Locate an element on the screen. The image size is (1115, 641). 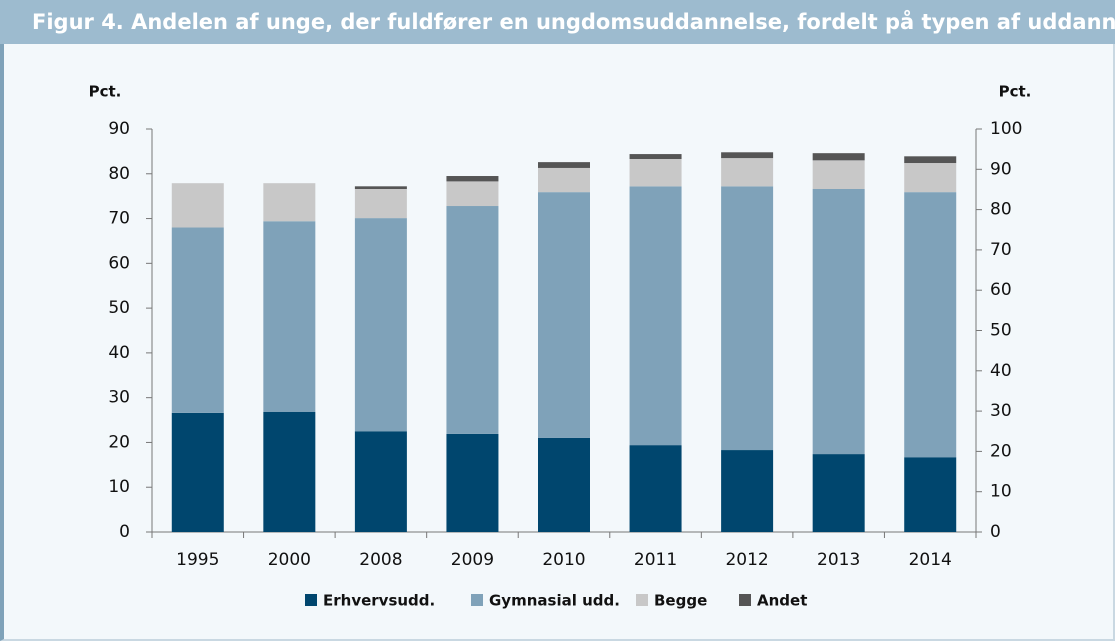
y-tick-label: 90 is located at coordinates (119, 129).